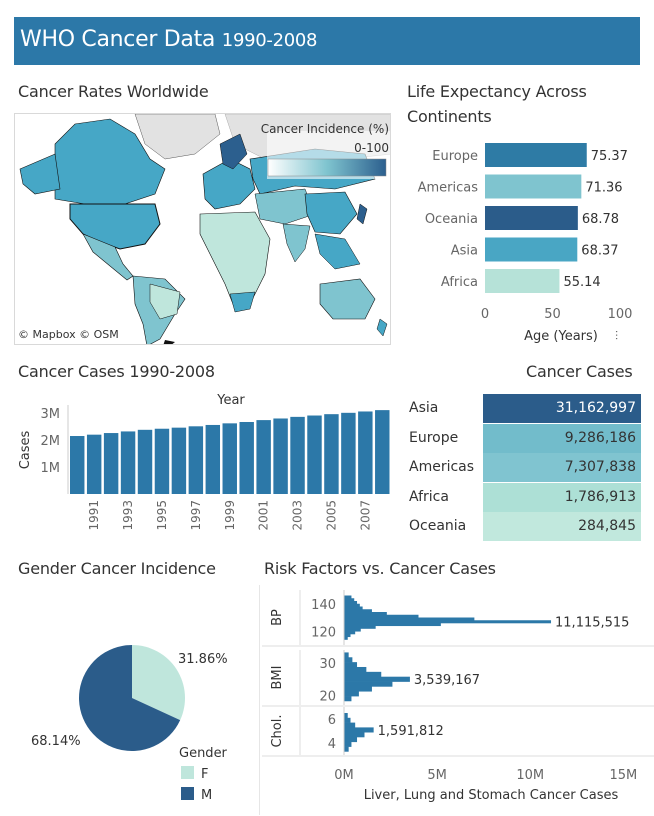 This screenshot has height=816, width=654. Describe the element at coordinates (616, 336) in the screenshot. I see `sort-icon: ⫶` at that location.